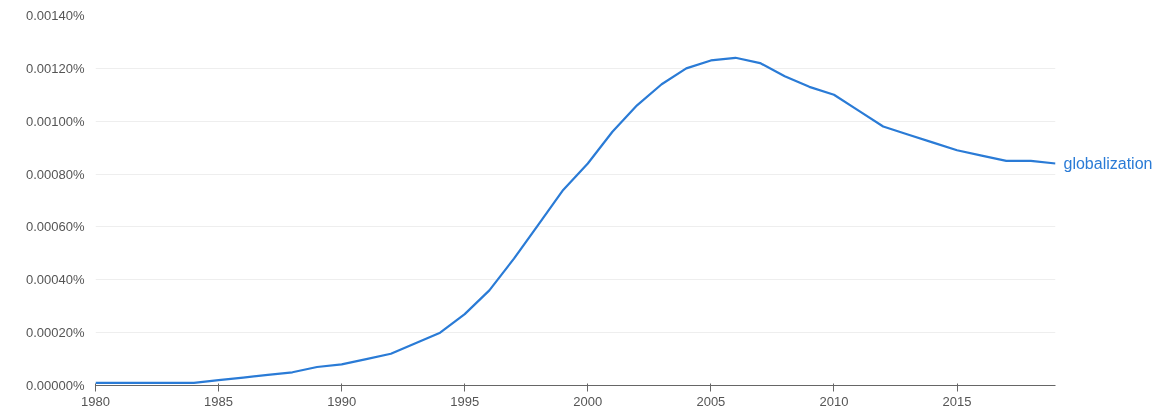 The image size is (1176, 416). I want to click on y-tick-label: 0.00040%, so click(55, 280).